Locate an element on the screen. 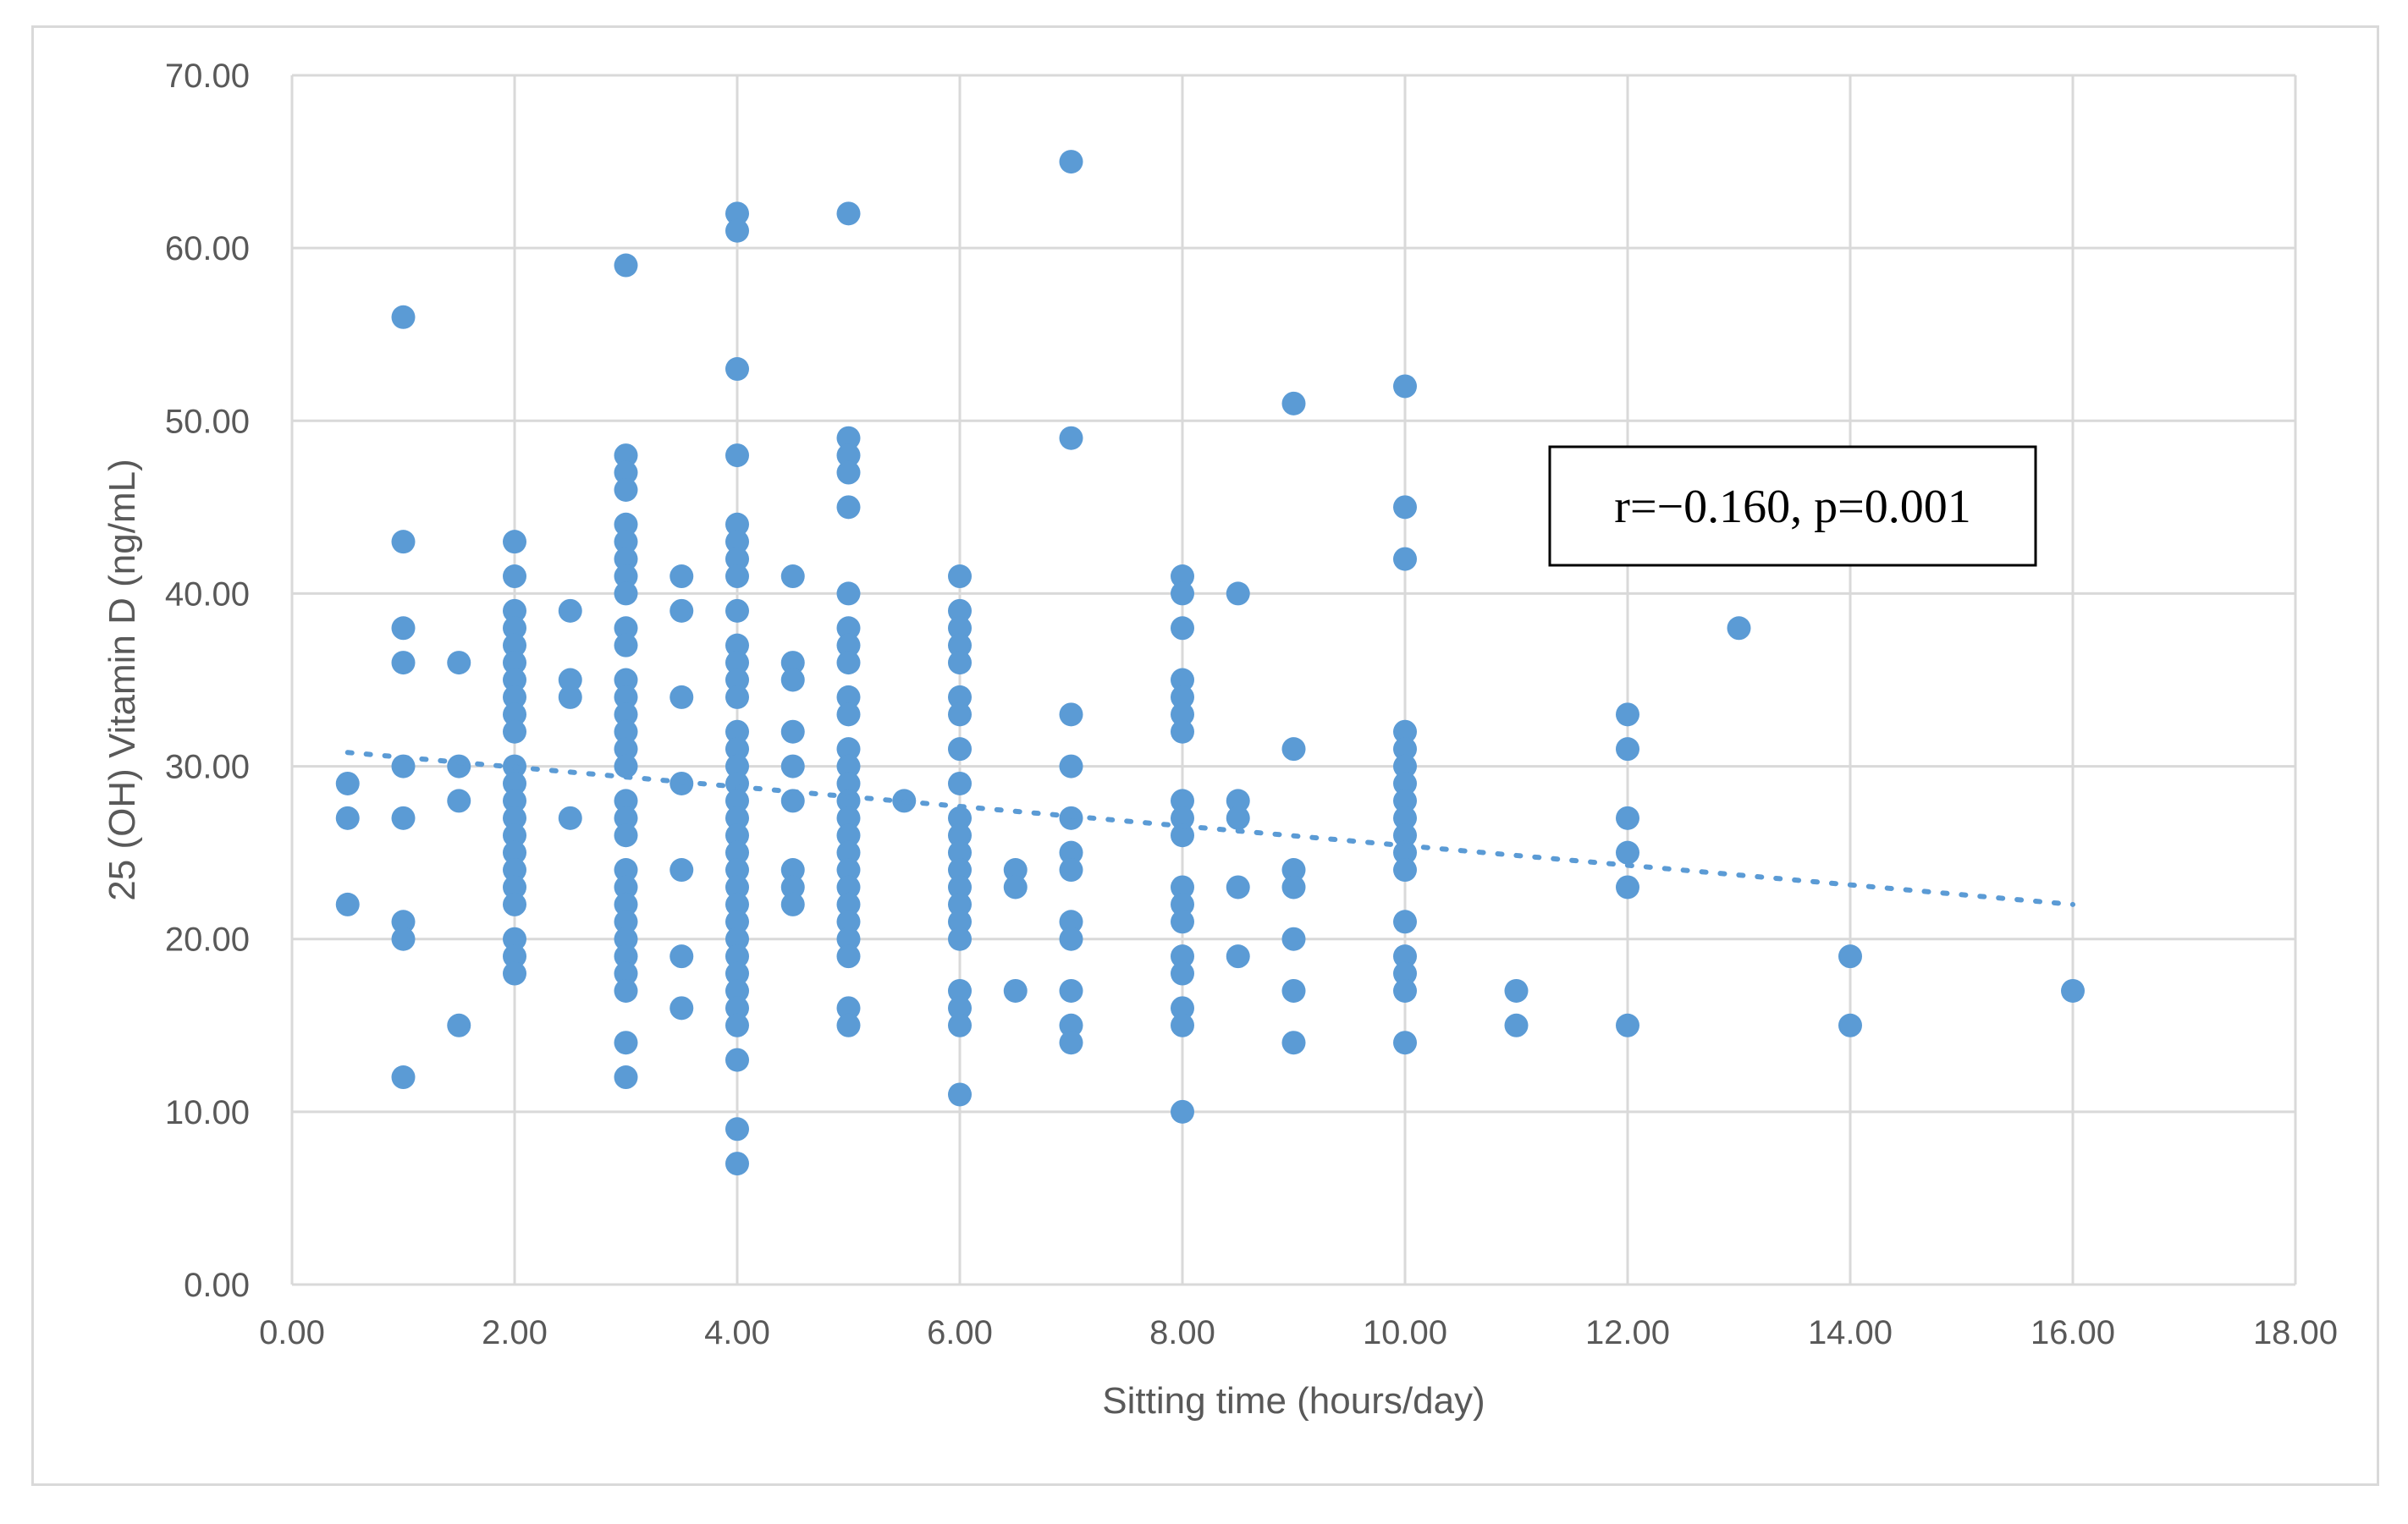 Image resolution: width=2408 pixels, height=1524 pixels. y-tick-labels: 0.00 10.00 20.00 30.00 40.00 50.00 60.00 70.00 is located at coordinates (207, 681).